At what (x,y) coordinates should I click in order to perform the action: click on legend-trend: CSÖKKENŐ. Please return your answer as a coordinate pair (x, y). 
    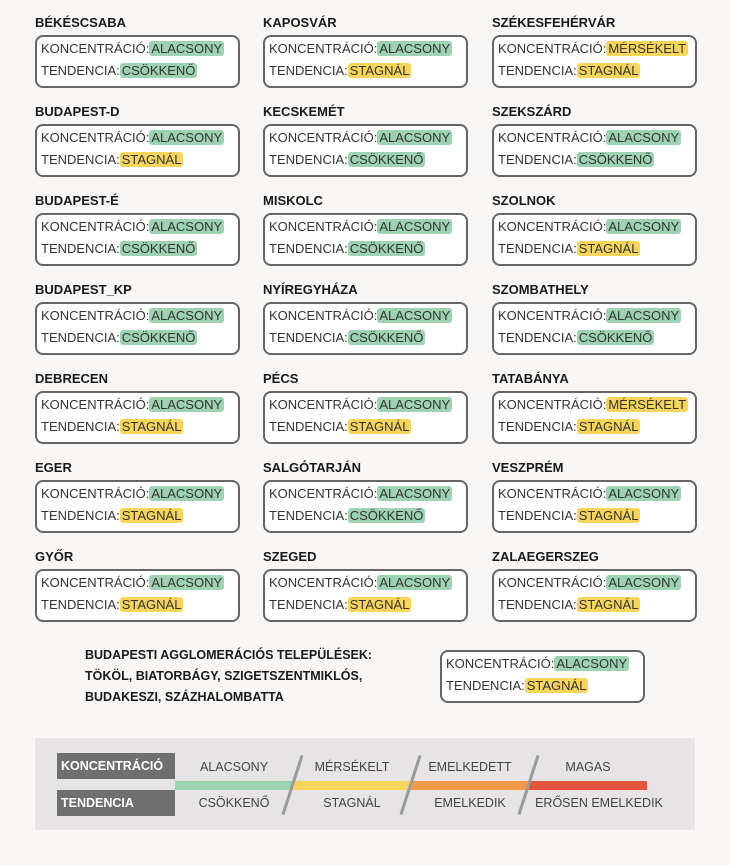
    Looking at the image, I should click on (234, 803).